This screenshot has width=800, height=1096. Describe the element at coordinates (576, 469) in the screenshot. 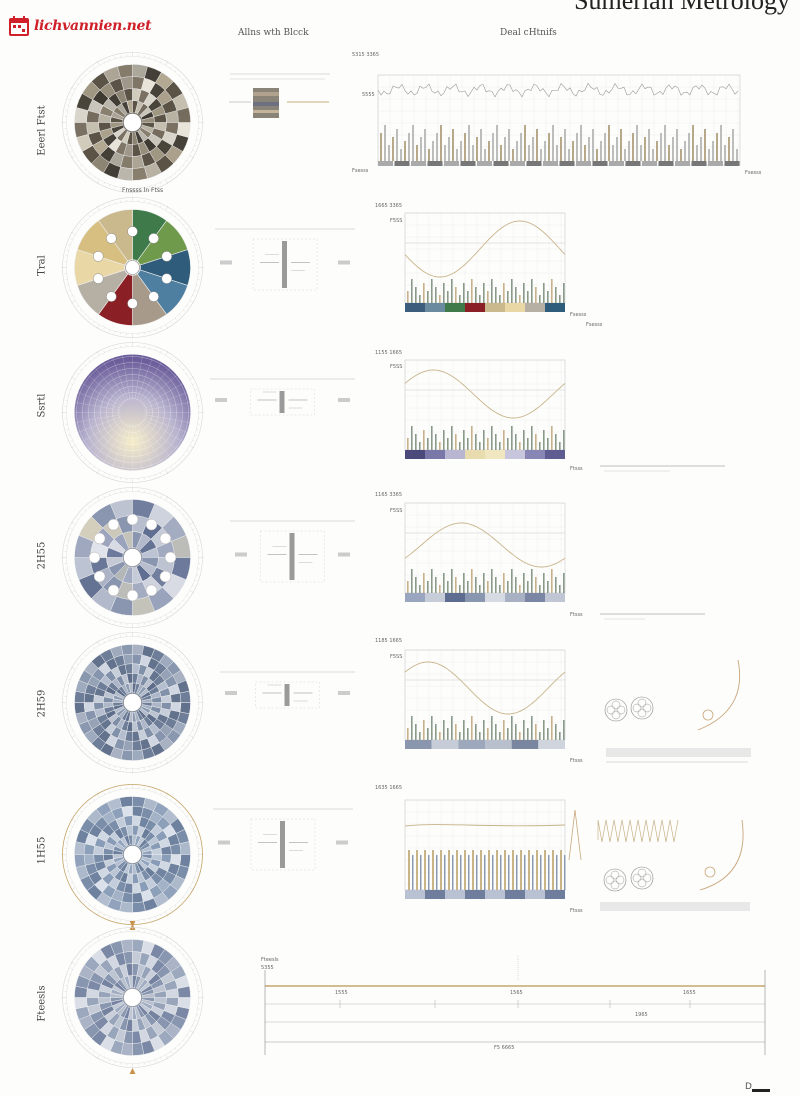

I see `chart-axis-label-3b: Ftsss` at that location.